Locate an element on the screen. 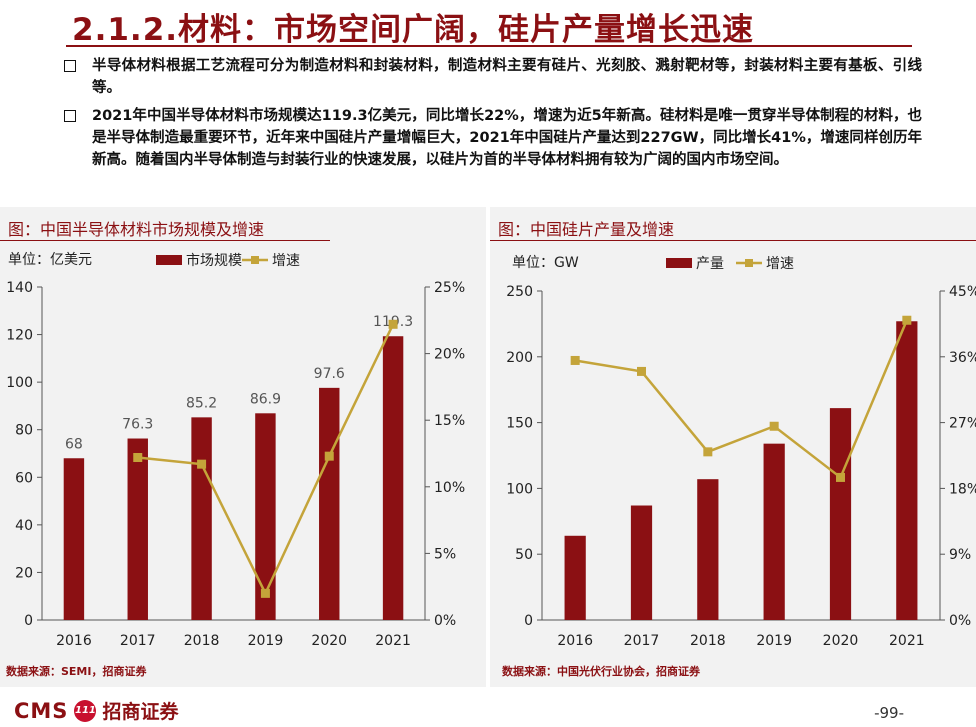  growth-line is located at coordinates (741, 399).